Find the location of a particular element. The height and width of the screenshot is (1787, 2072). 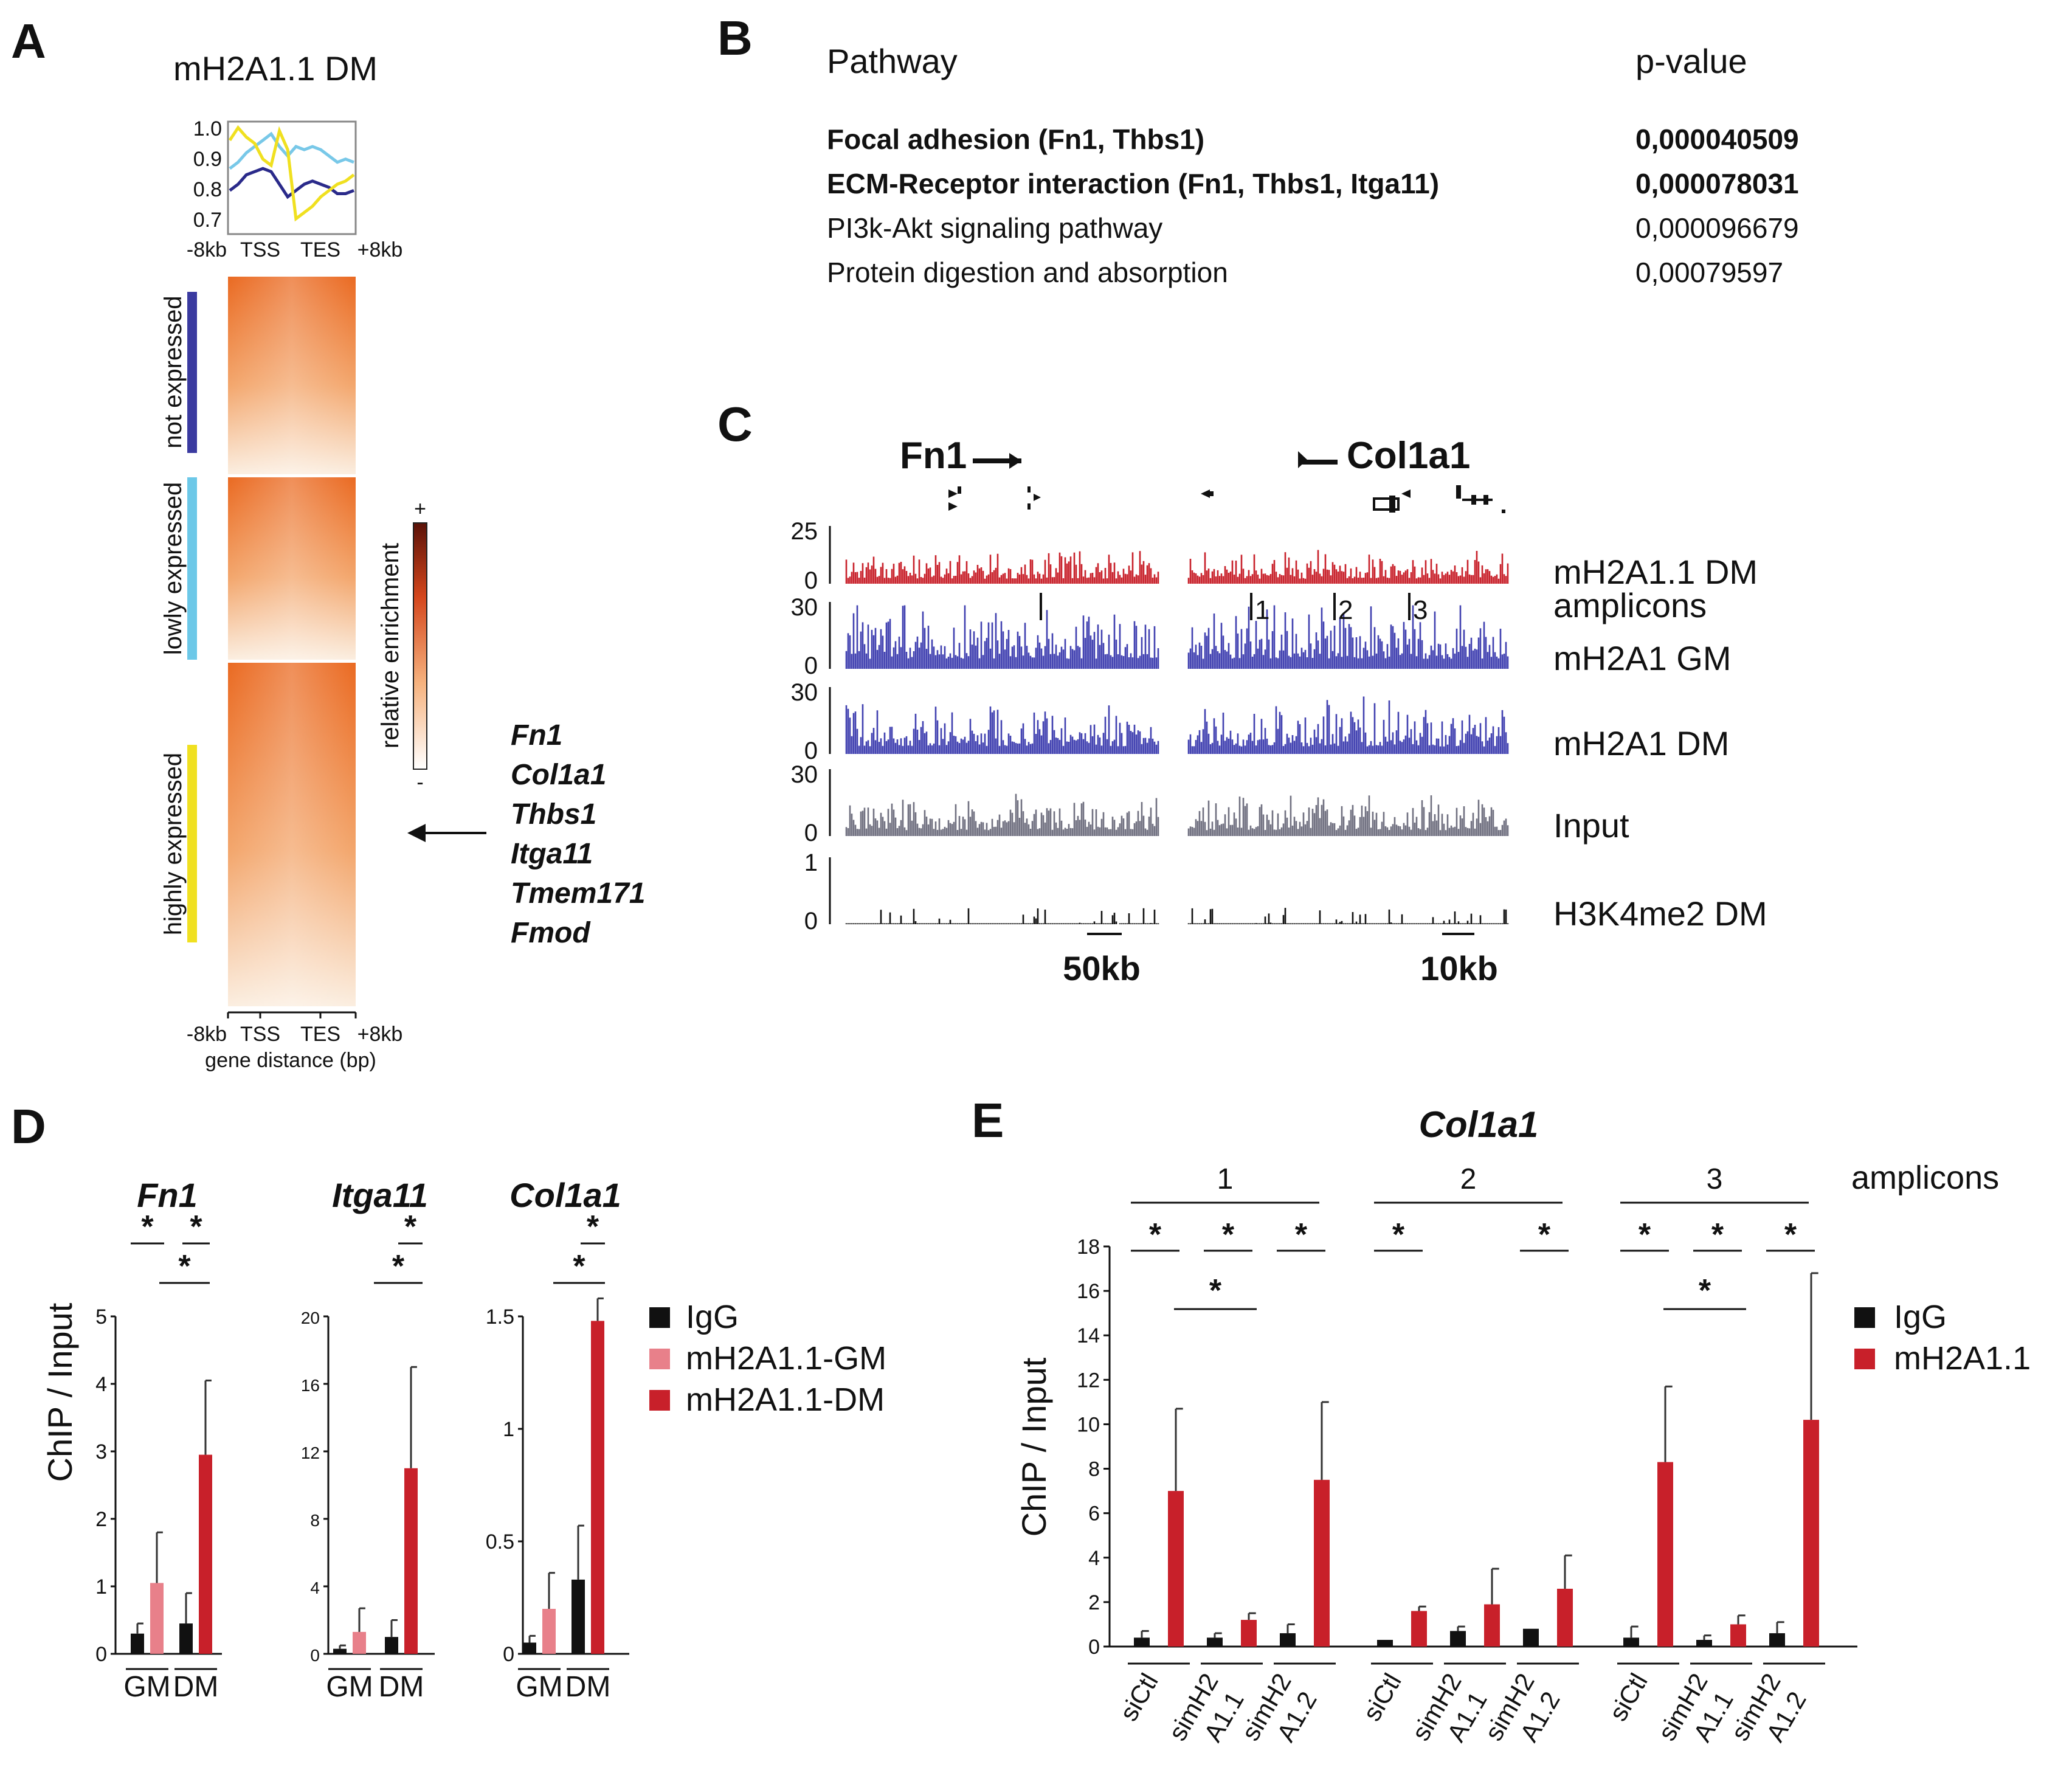

scalebar-label-50kb: 50kb is located at coordinates (1102, 968).